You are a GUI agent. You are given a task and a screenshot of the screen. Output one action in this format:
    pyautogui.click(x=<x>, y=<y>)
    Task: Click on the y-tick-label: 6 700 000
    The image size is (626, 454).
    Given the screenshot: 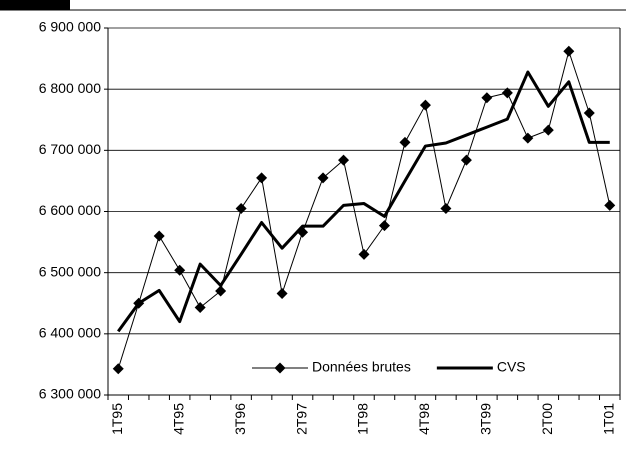 What is the action you would take?
    pyautogui.click(x=70, y=149)
    